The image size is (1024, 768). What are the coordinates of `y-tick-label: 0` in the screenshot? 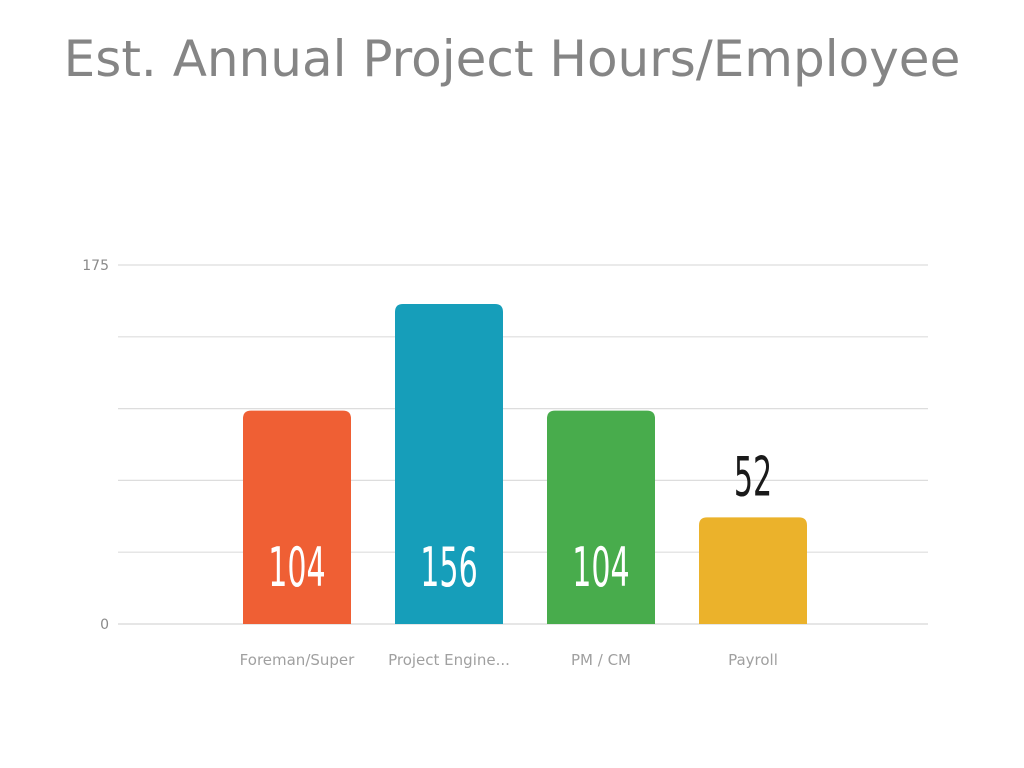 It's located at (104, 625).